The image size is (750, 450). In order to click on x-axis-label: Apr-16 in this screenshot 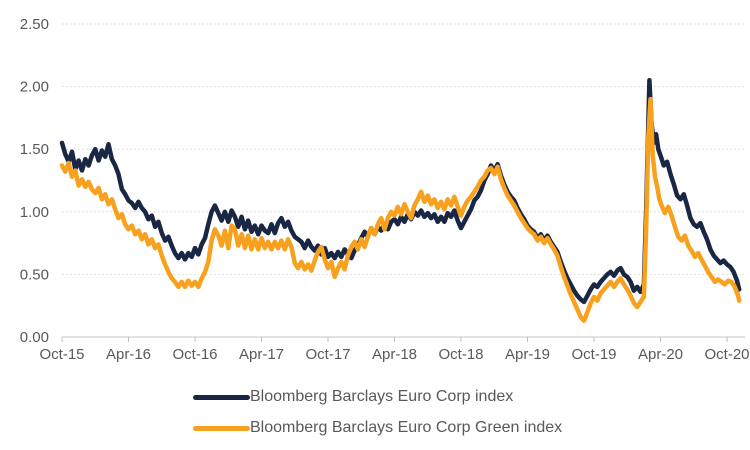, I will do `click(128, 354)`.